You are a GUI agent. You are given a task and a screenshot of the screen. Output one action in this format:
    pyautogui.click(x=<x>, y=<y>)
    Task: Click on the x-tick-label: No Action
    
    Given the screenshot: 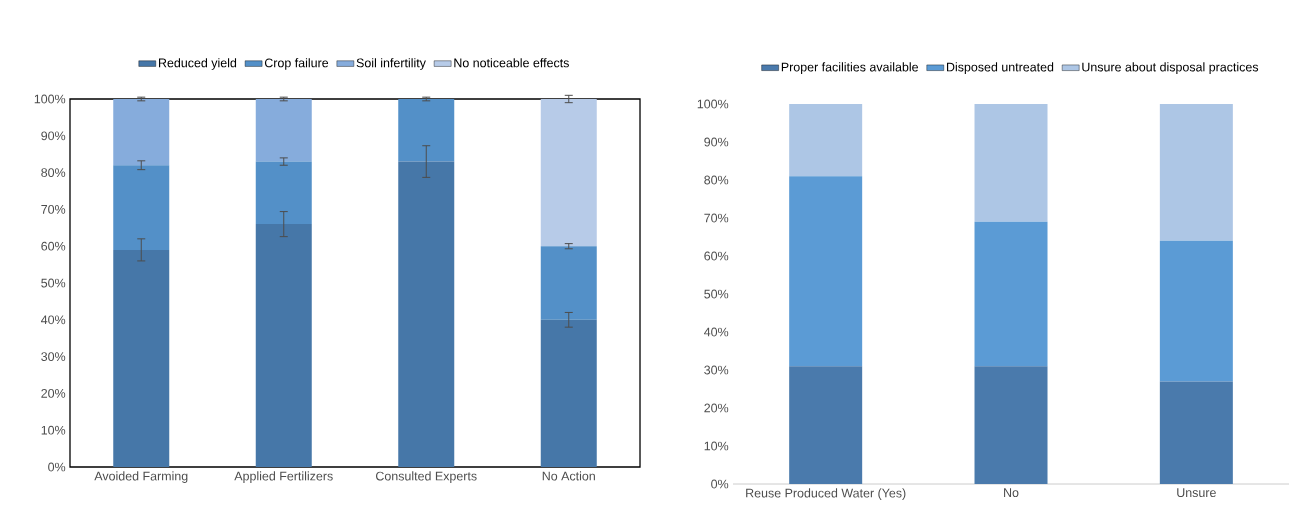 What is the action you would take?
    pyautogui.click(x=568, y=476)
    